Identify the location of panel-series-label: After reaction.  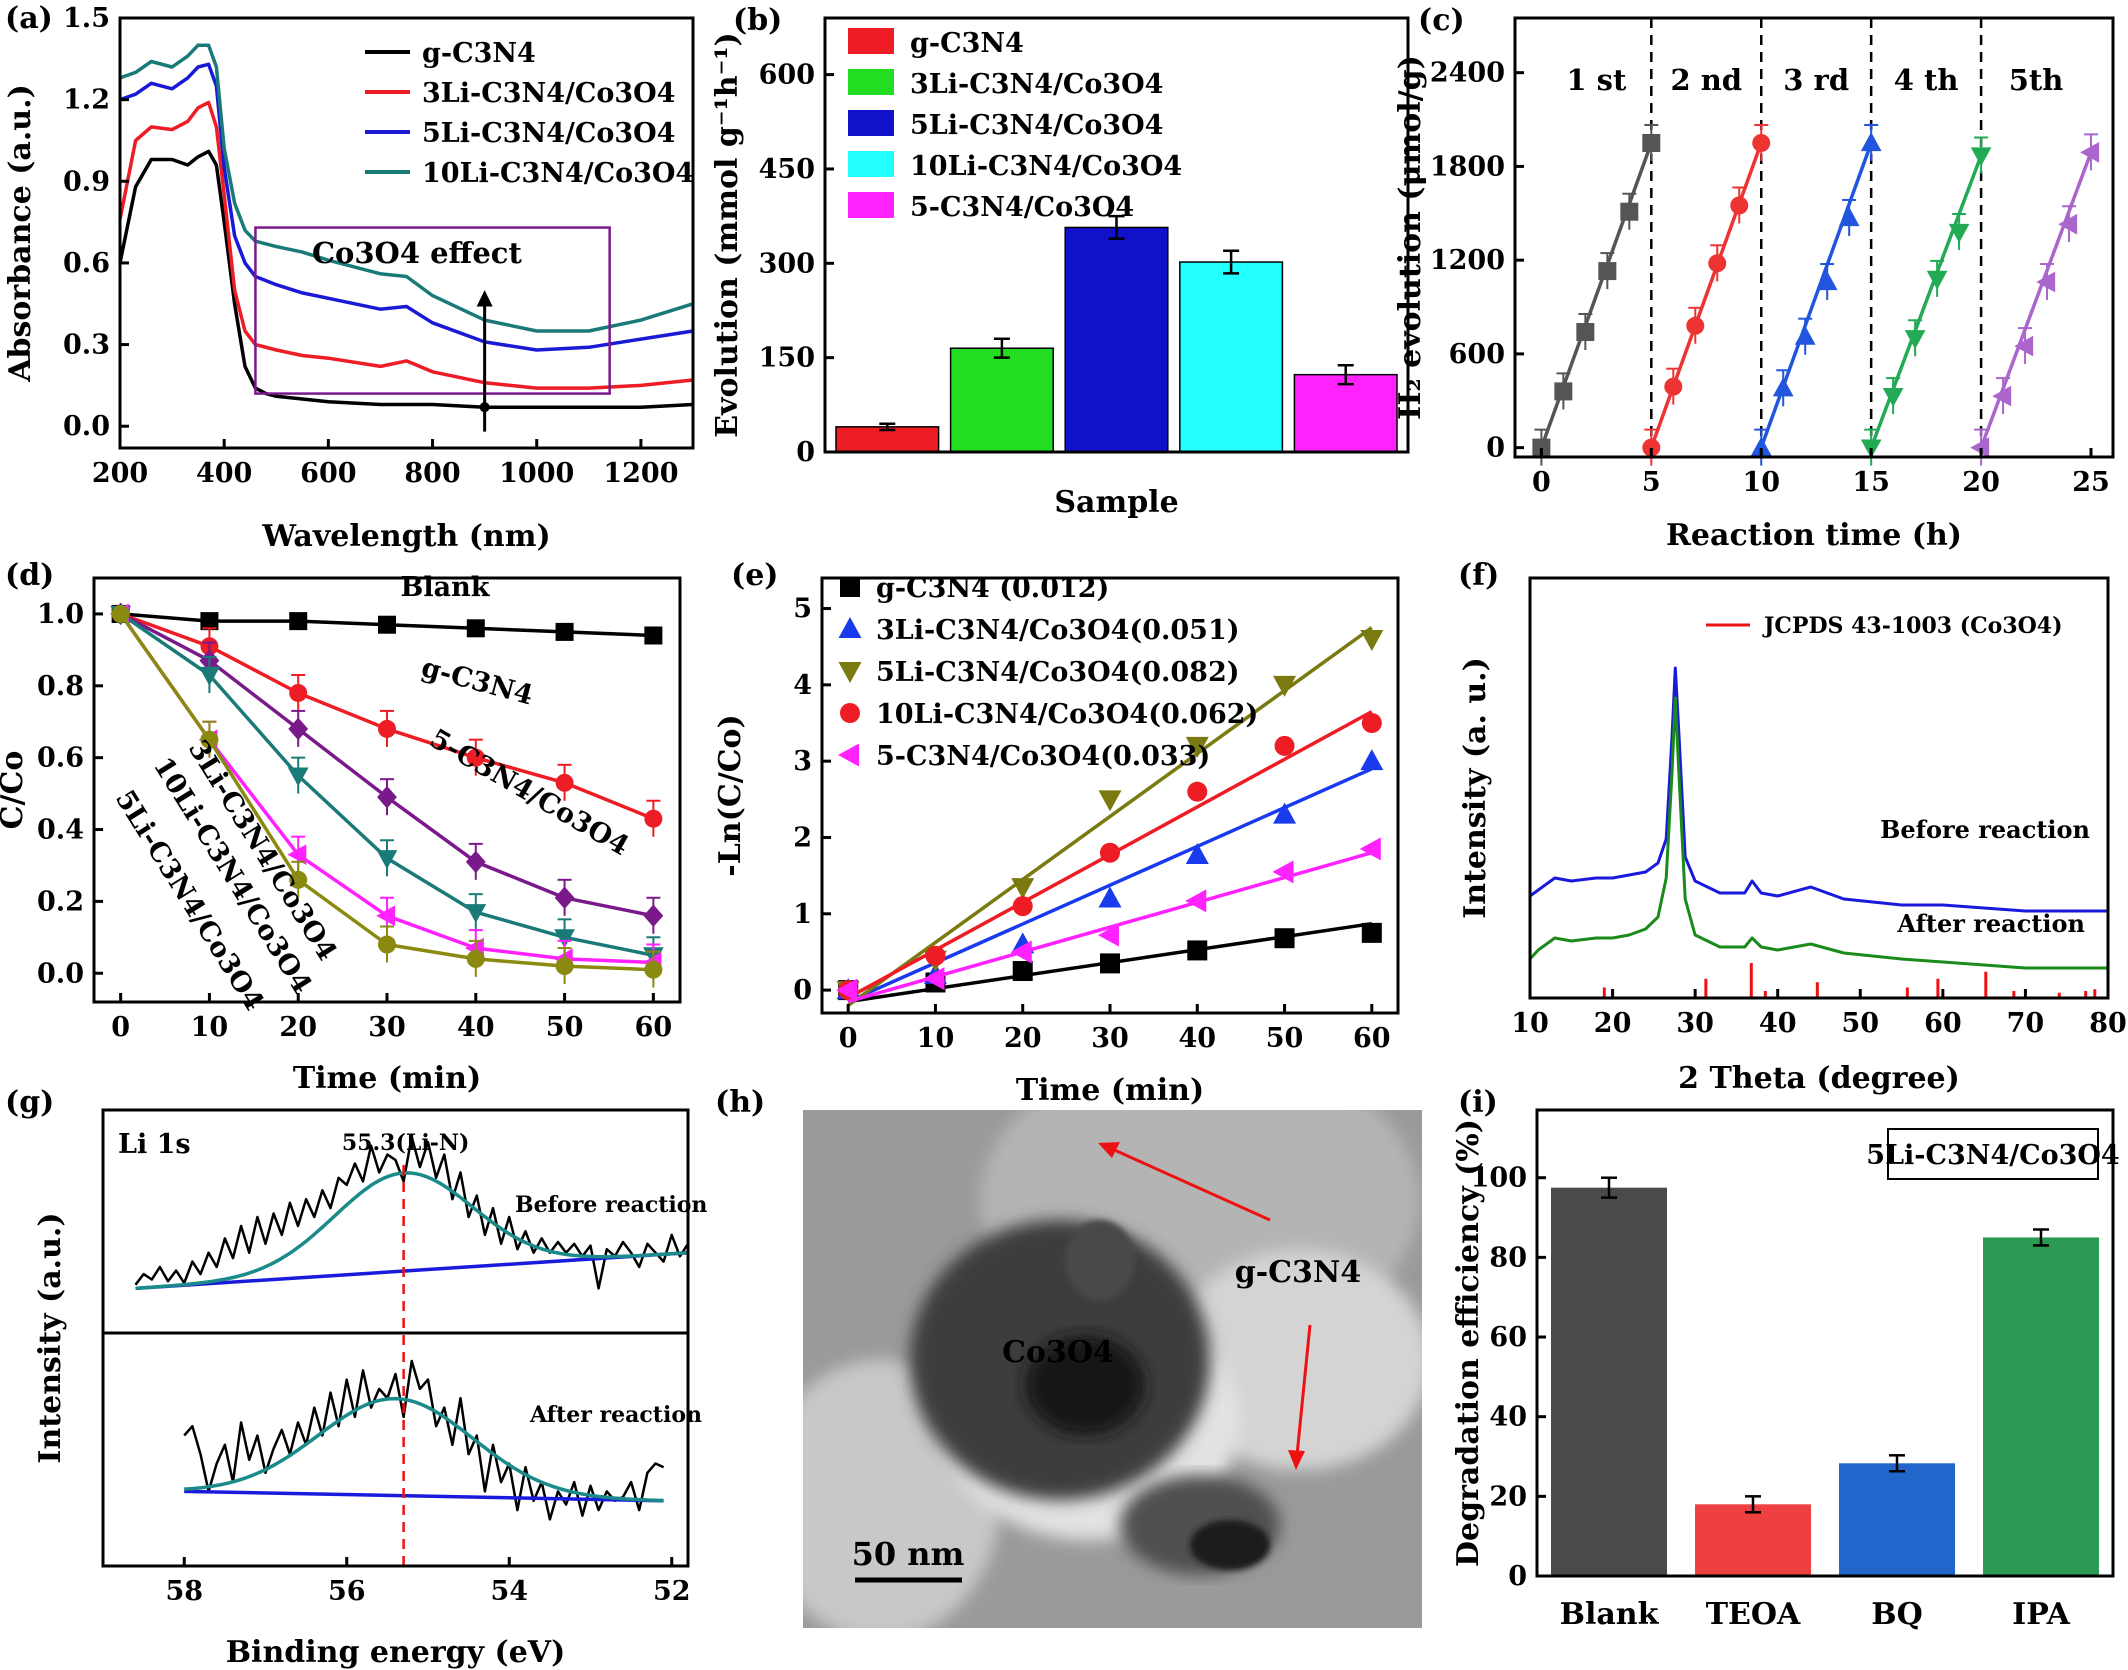
(615, 1415).